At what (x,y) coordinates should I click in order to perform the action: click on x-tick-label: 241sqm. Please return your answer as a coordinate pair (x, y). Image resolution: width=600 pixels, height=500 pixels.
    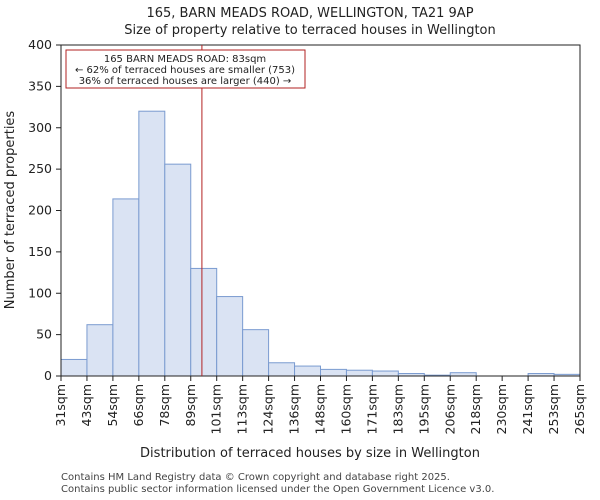
    Looking at the image, I should click on (527, 409).